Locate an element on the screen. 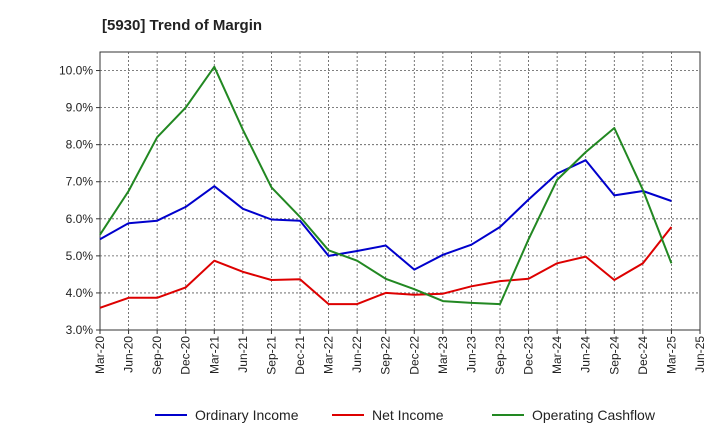 Image resolution: width=720 pixels, height=440 pixels. x-tick-label: Dec-22 is located at coordinates (414, 355).